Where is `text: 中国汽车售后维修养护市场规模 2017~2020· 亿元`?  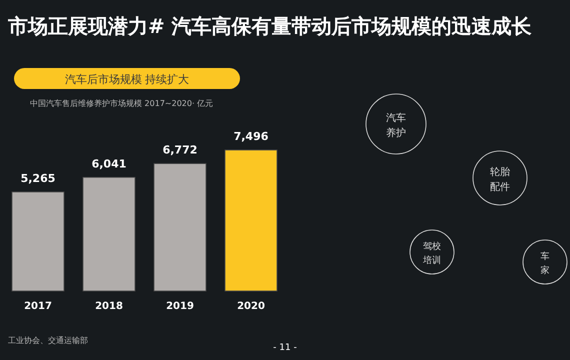 text: 中国汽车售后维修养护市场规模 2017~2020· 亿元 is located at coordinates (122, 103).